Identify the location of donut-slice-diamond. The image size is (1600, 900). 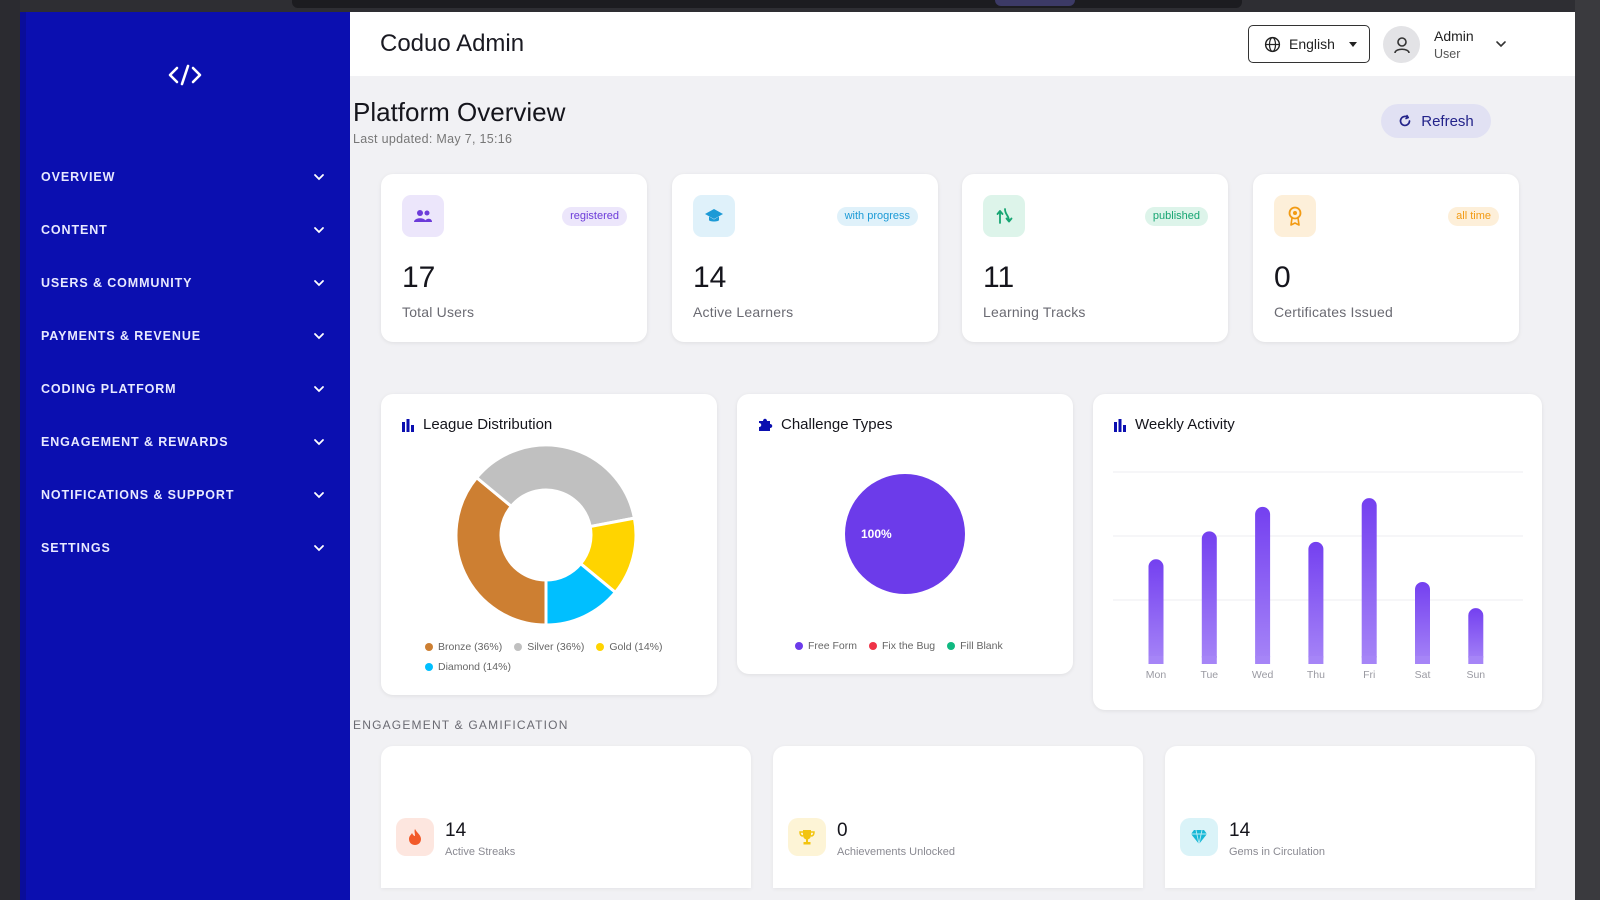
(581, 594).